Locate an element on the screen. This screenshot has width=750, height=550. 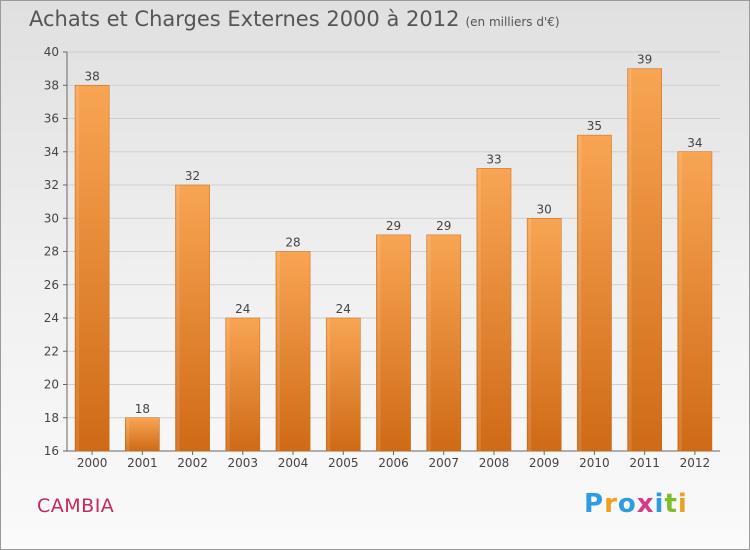
y-tick-label: 36 is located at coordinates (51, 119).